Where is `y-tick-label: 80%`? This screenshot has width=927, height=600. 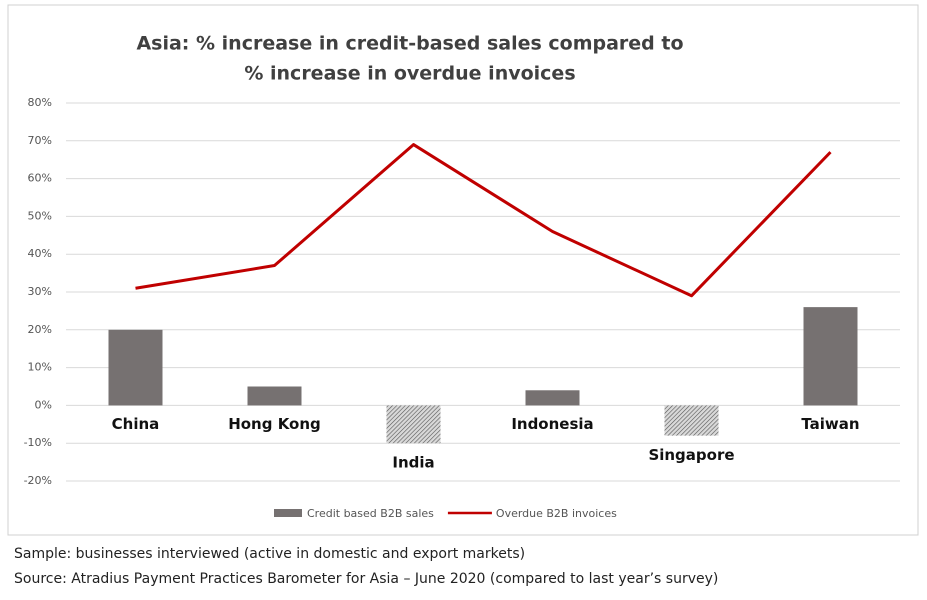
y-tick-label: 80% is located at coordinates (40, 102).